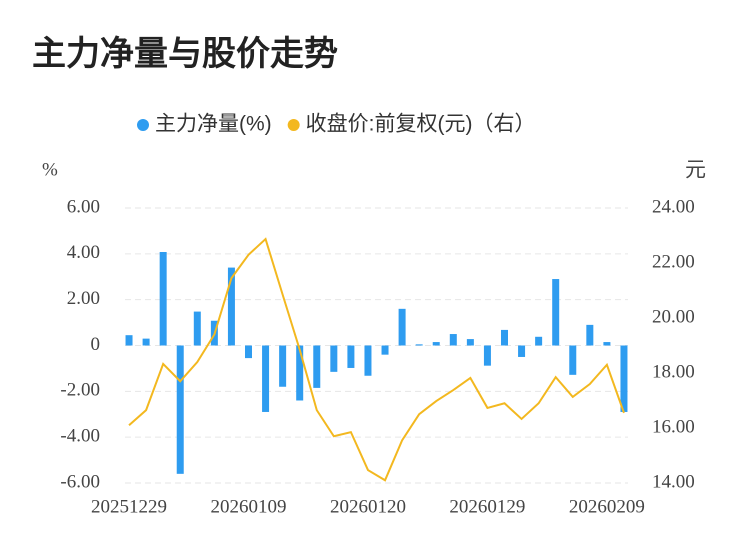 This screenshot has width=750, height=558. I want to click on y-tick-label: -2.00, so click(80, 390).